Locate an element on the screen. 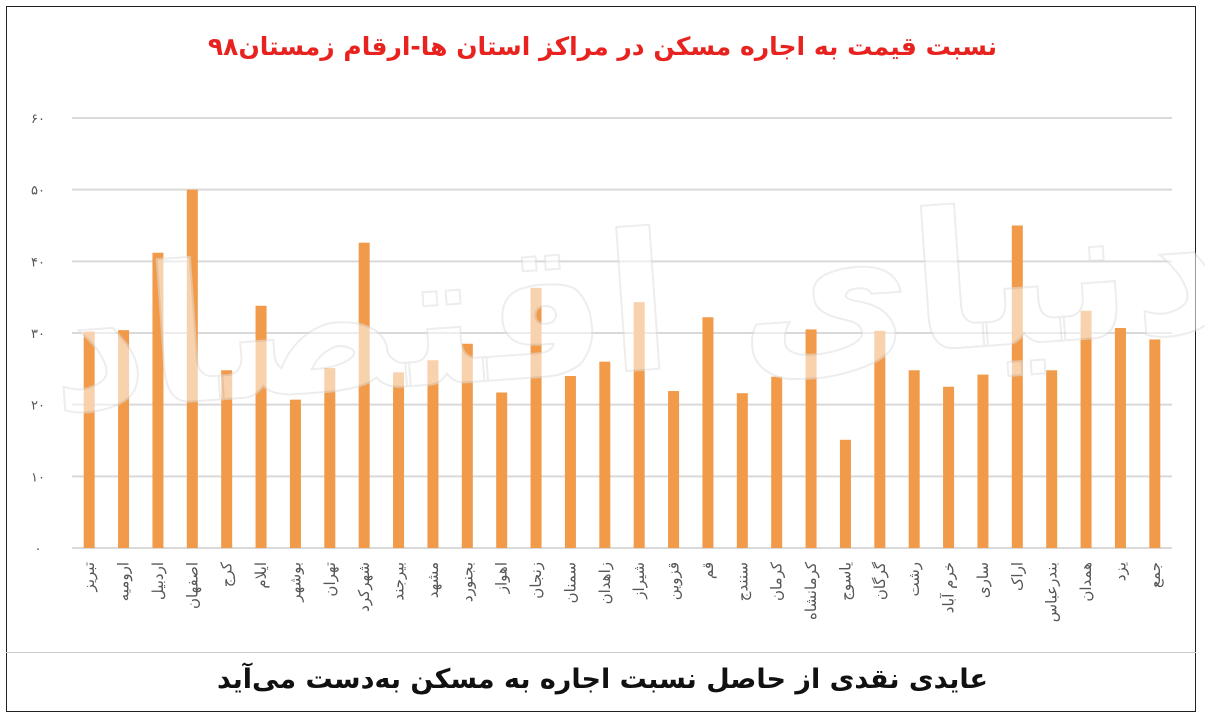 This screenshot has width=1205, height=722. category-label: سمنان is located at coordinates (570, 582).